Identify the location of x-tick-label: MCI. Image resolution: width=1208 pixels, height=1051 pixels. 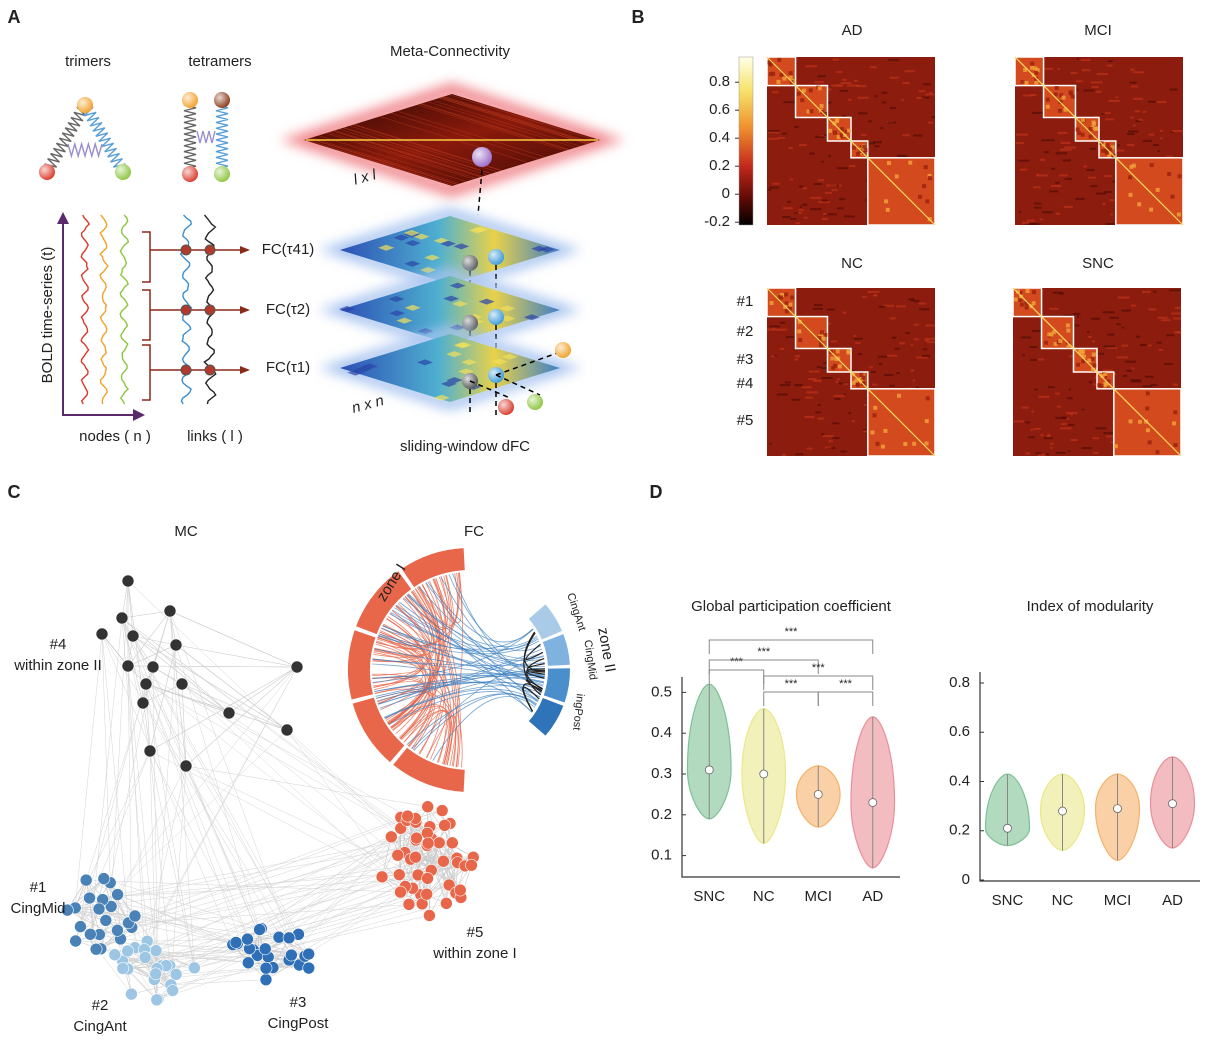
(819, 896).